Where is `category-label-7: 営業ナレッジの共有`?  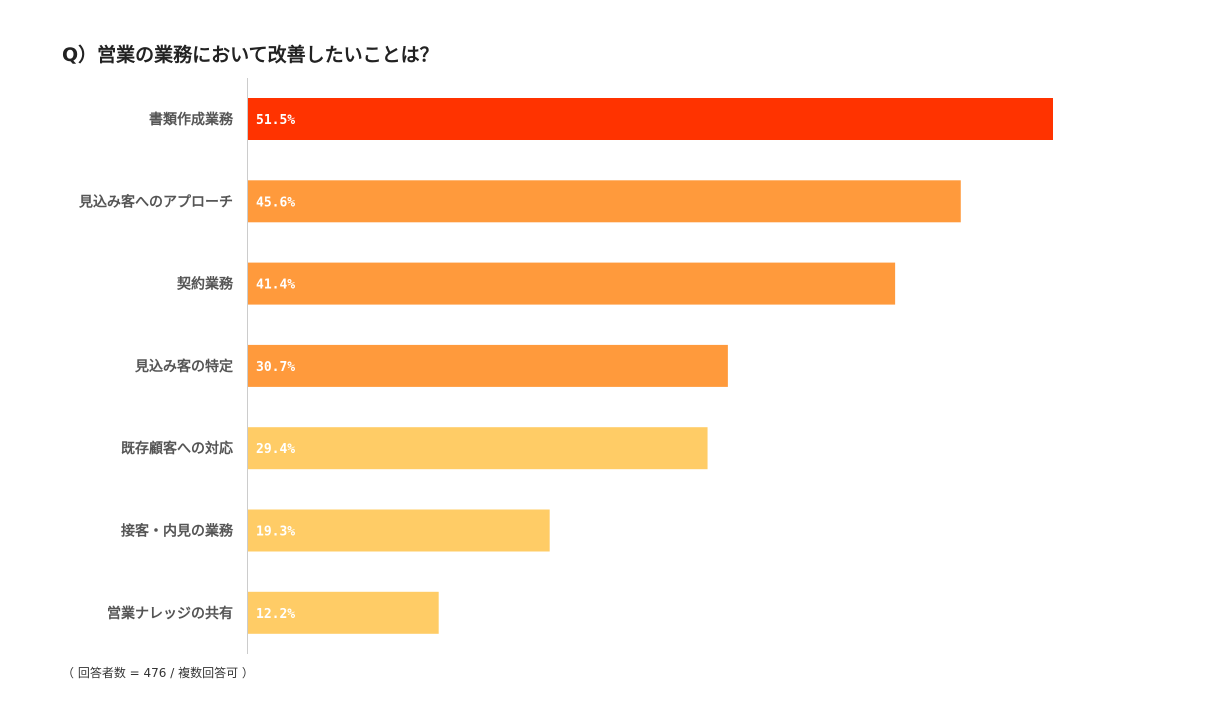 category-label-7: 営業ナレッジの共有 is located at coordinates (170, 613).